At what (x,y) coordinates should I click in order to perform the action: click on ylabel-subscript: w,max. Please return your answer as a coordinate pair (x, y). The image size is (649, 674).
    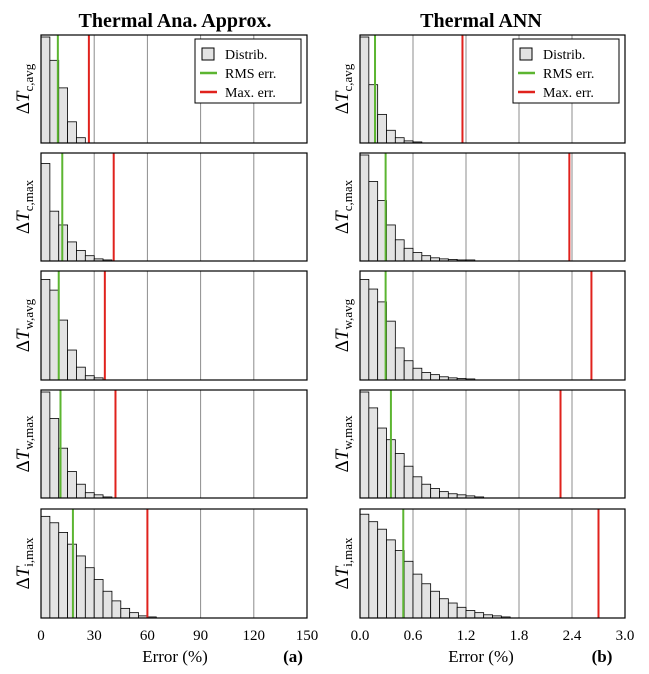
    Looking at the image, I should click on (28, 432).